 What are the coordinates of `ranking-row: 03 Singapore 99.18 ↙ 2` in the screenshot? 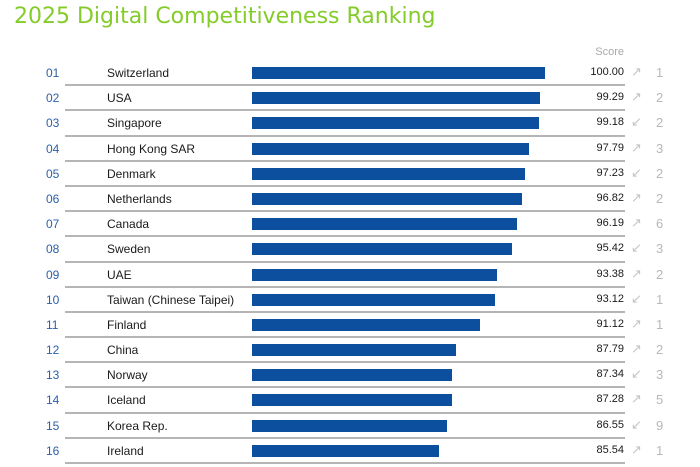 It's located at (350, 124).